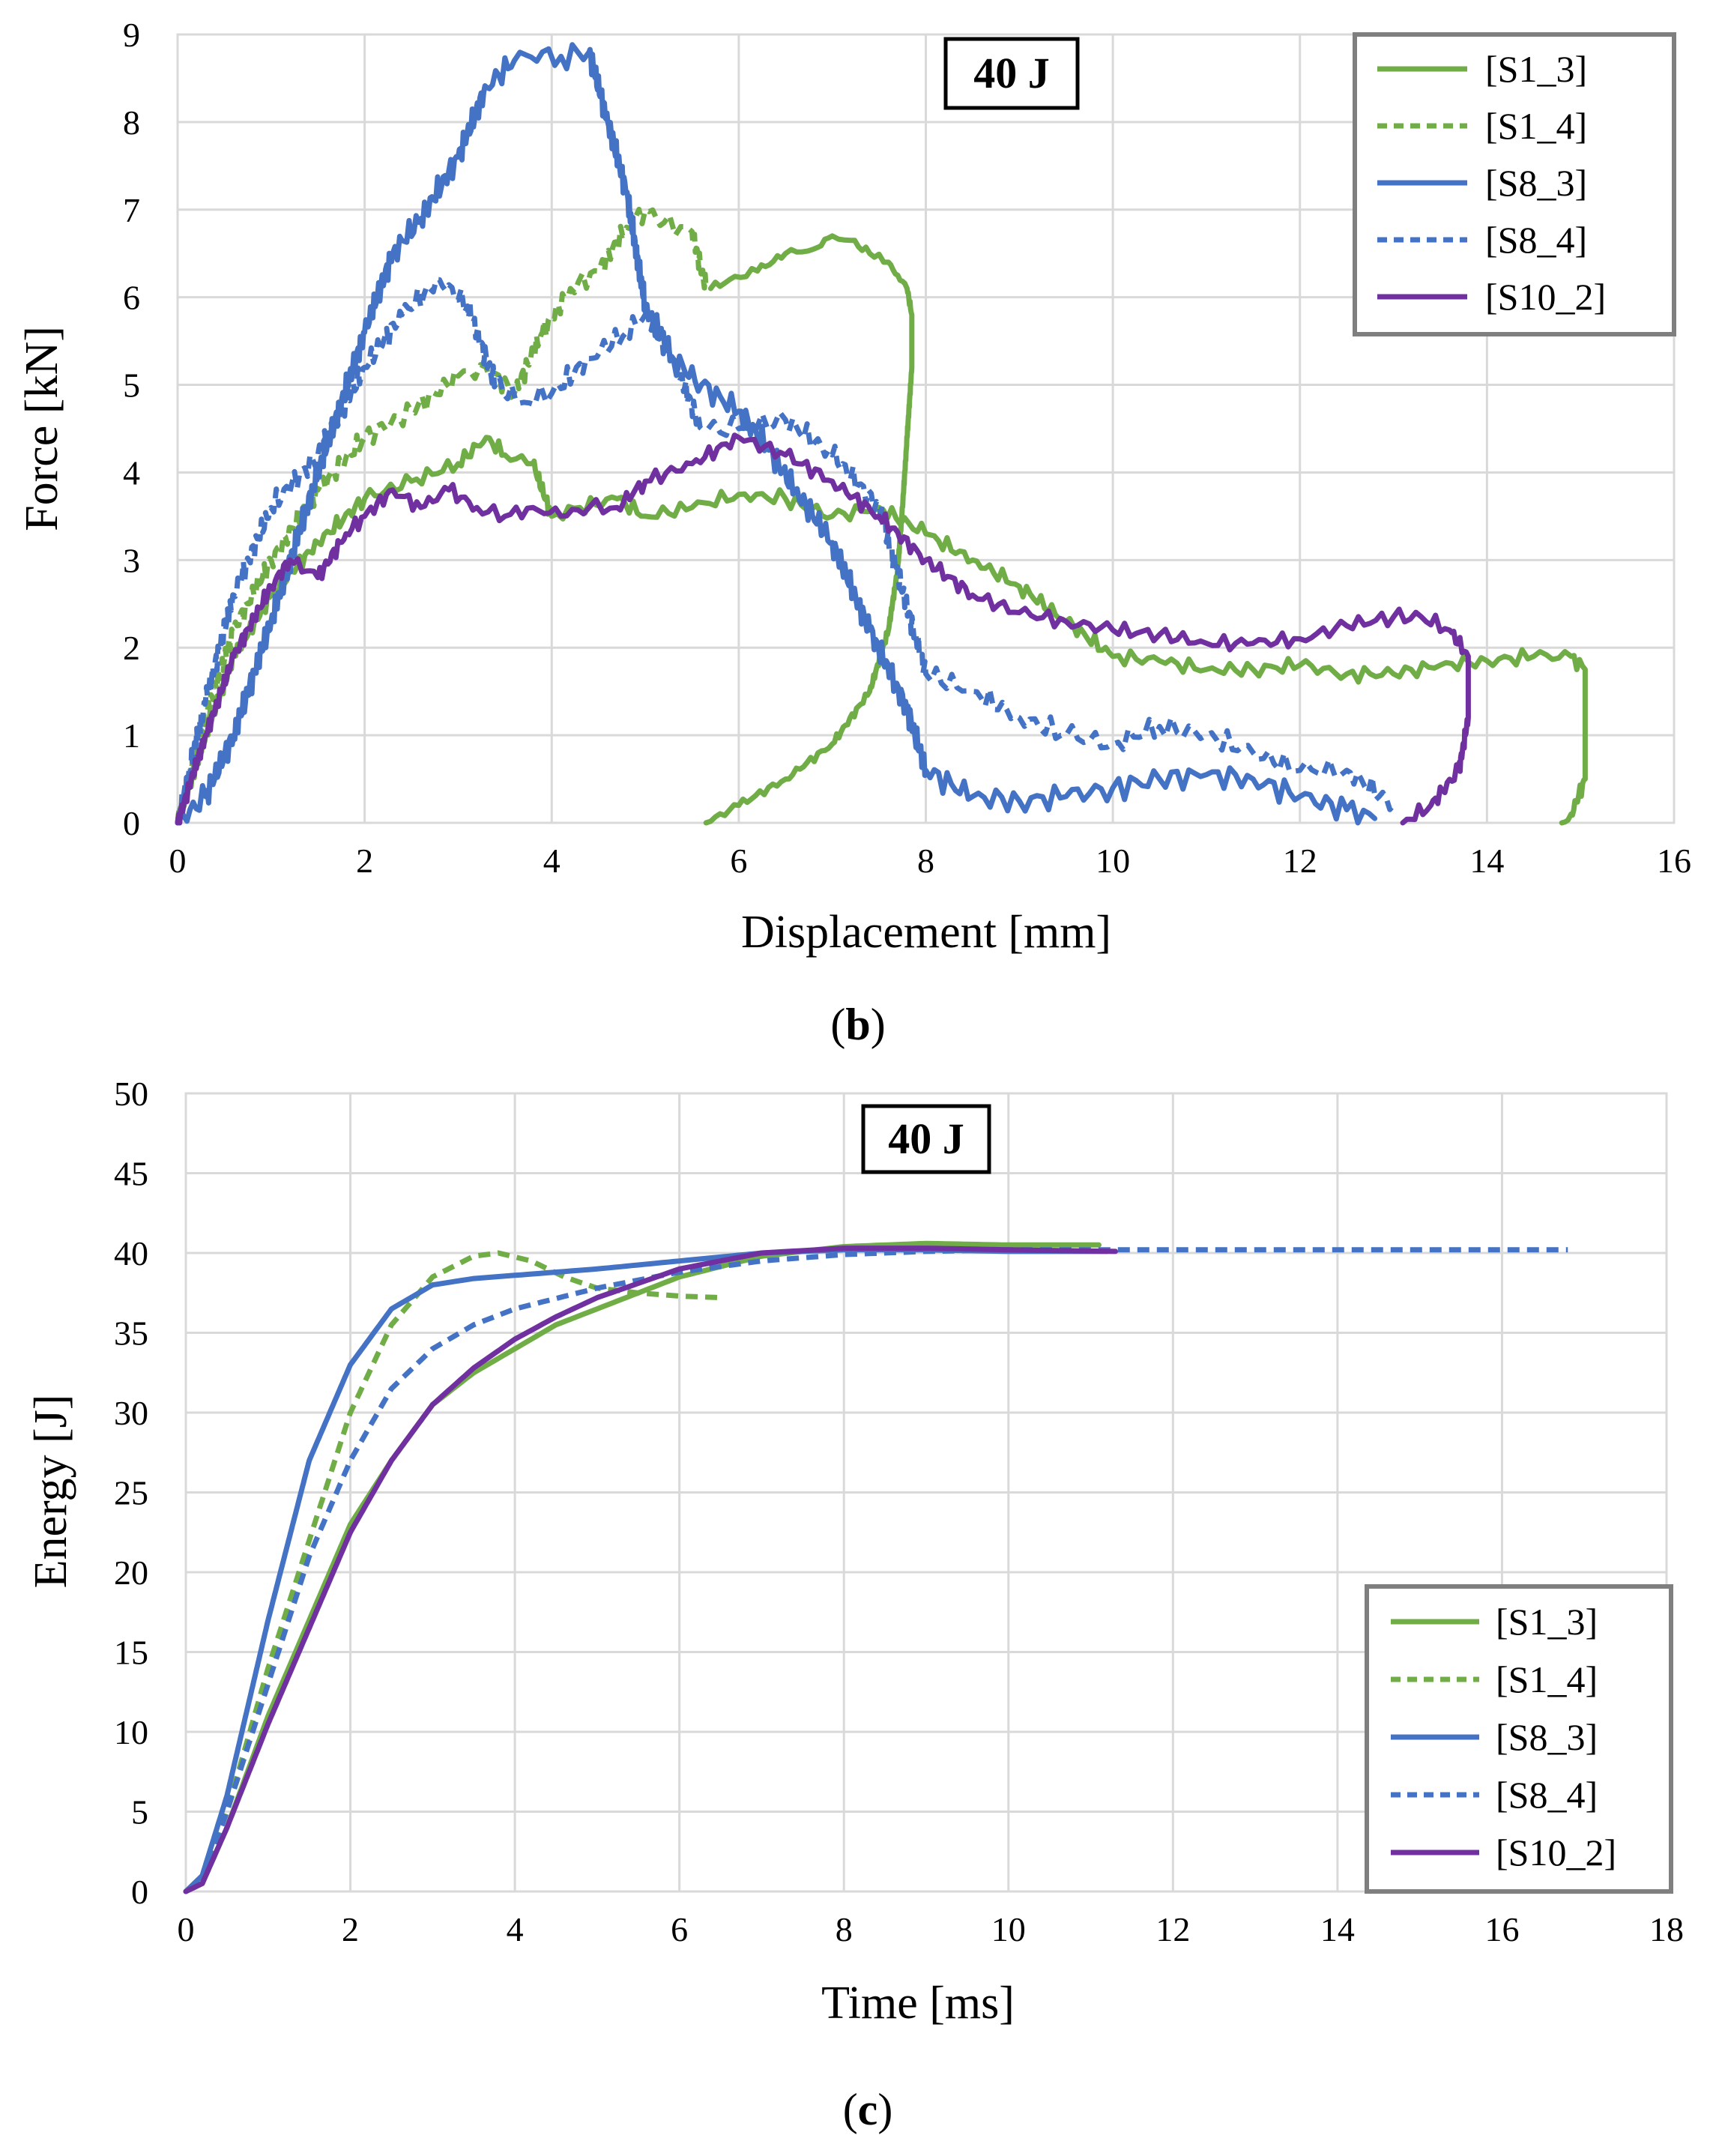 The image size is (1716, 2156). I want to click on panel-caption: (b), so click(857, 1024).